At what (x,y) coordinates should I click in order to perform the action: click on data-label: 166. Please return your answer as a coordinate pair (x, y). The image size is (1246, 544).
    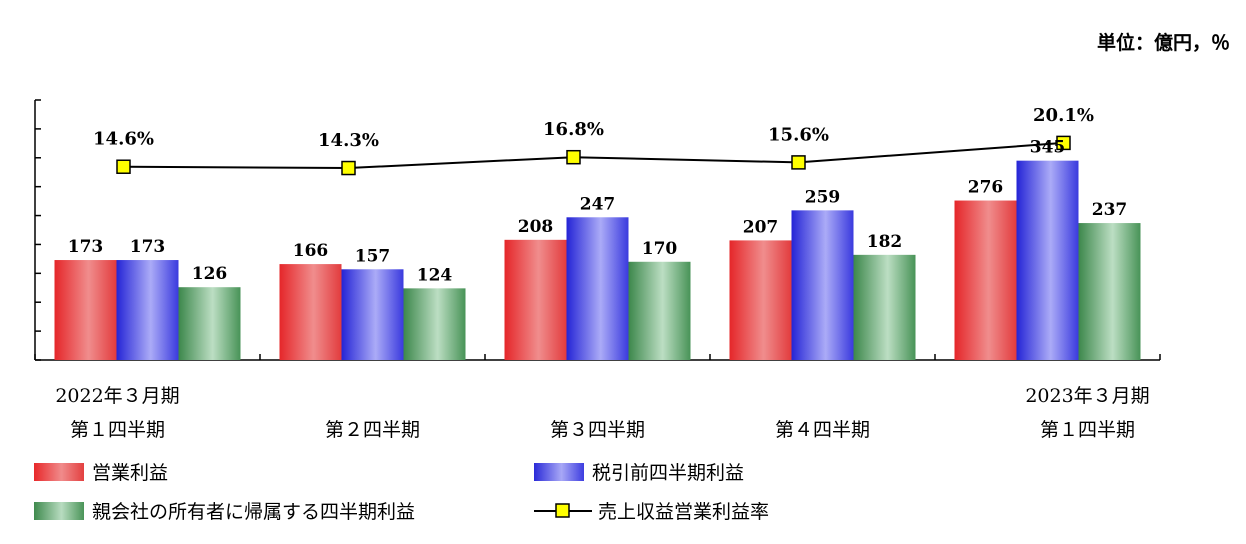
    Looking at the image, I should click on (311, 251).